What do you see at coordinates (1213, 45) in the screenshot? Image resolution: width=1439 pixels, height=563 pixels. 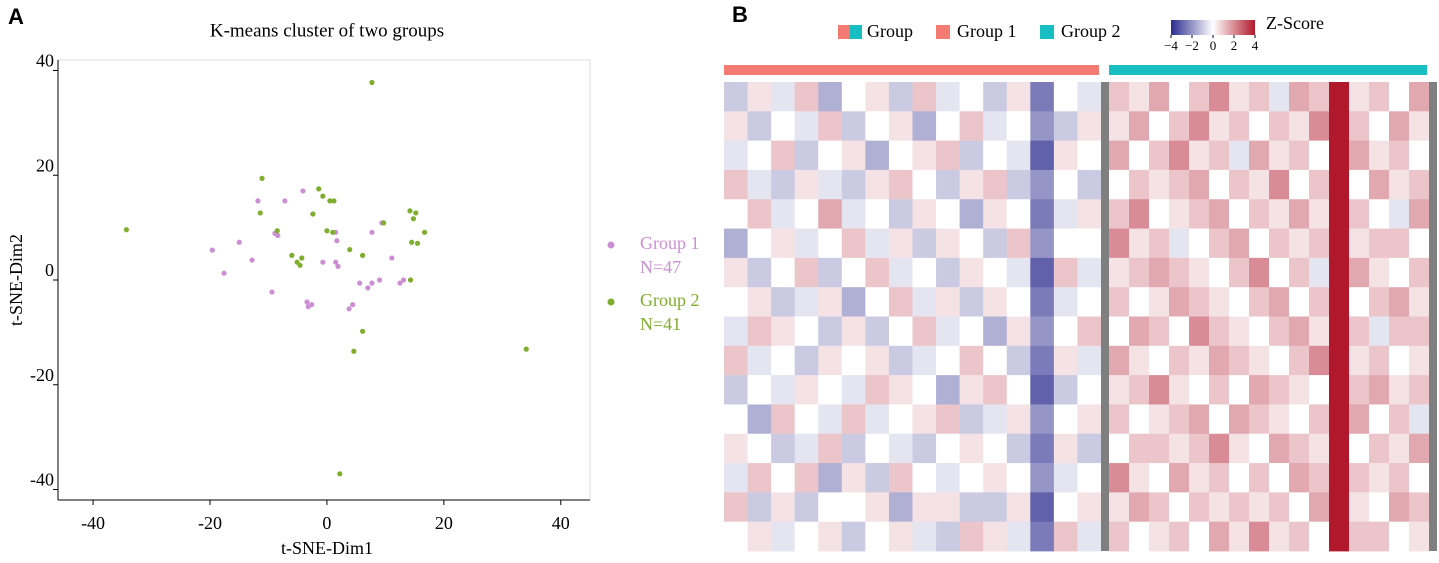 I see `colorbar-tick-label: 0` at bounding box center [1213, 45].